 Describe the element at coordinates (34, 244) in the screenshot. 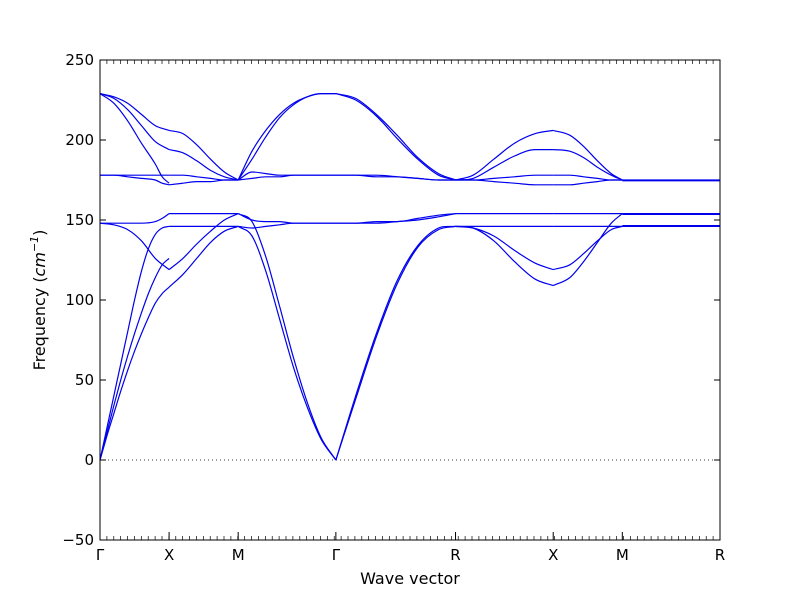

I see `y-axis-label-exponent: −1` at that location.